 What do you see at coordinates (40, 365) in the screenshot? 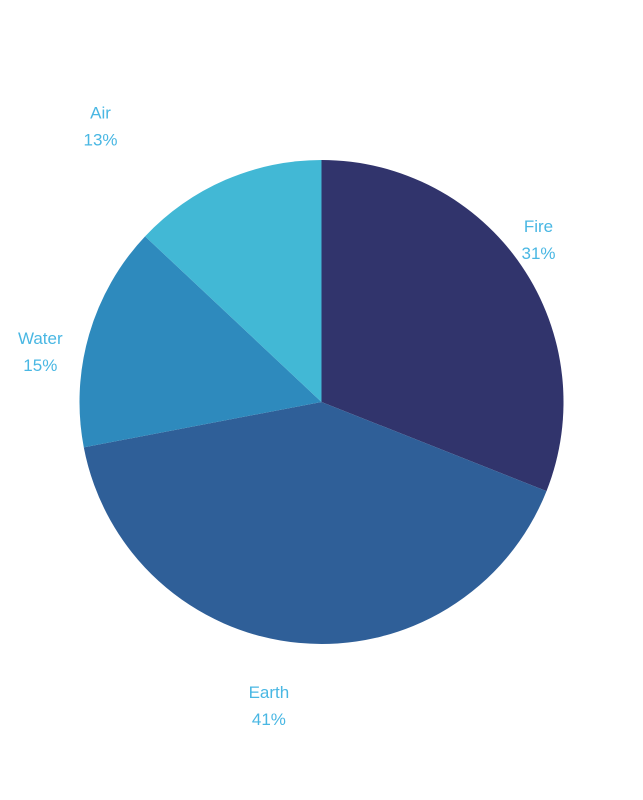
I see `pie-label-value: 15%` at bounding box center [40, 365].